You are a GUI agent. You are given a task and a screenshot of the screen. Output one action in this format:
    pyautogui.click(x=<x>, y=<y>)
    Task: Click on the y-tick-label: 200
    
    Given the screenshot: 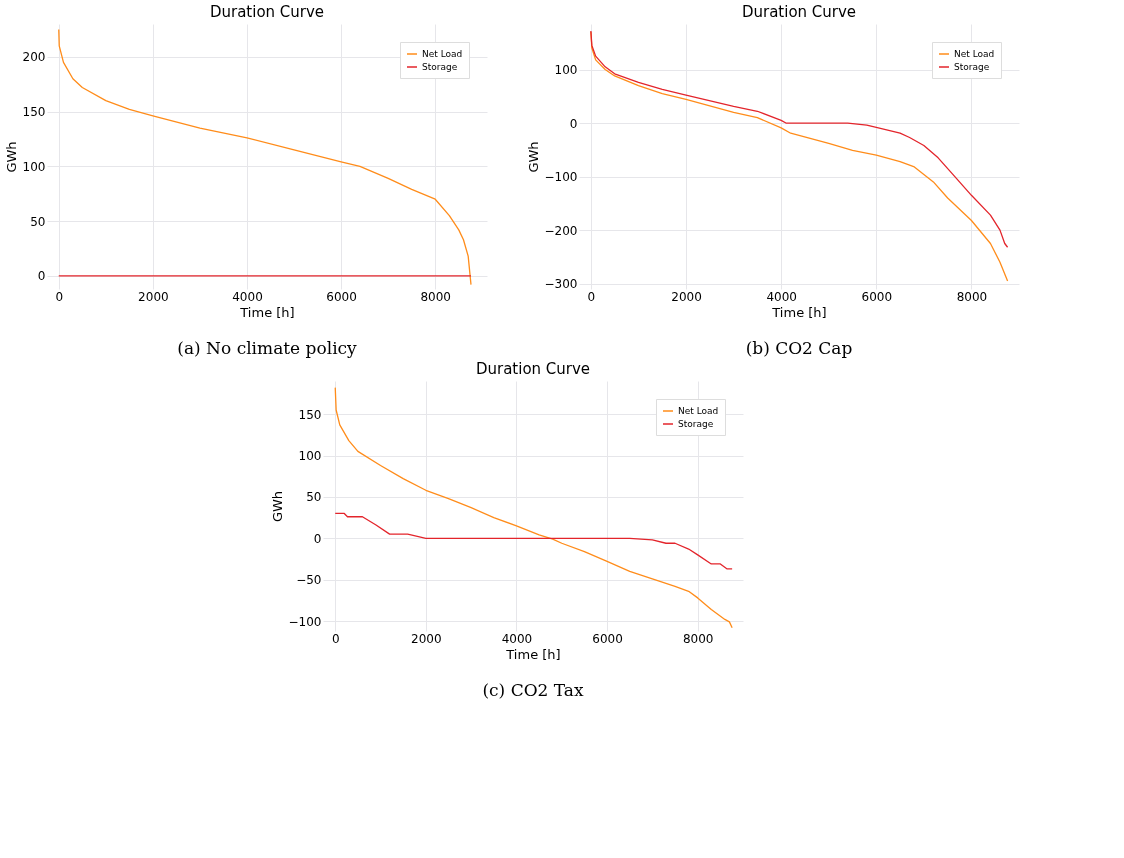 What is the action you would take?
    pyautogui.click(x=34, y=57)
    